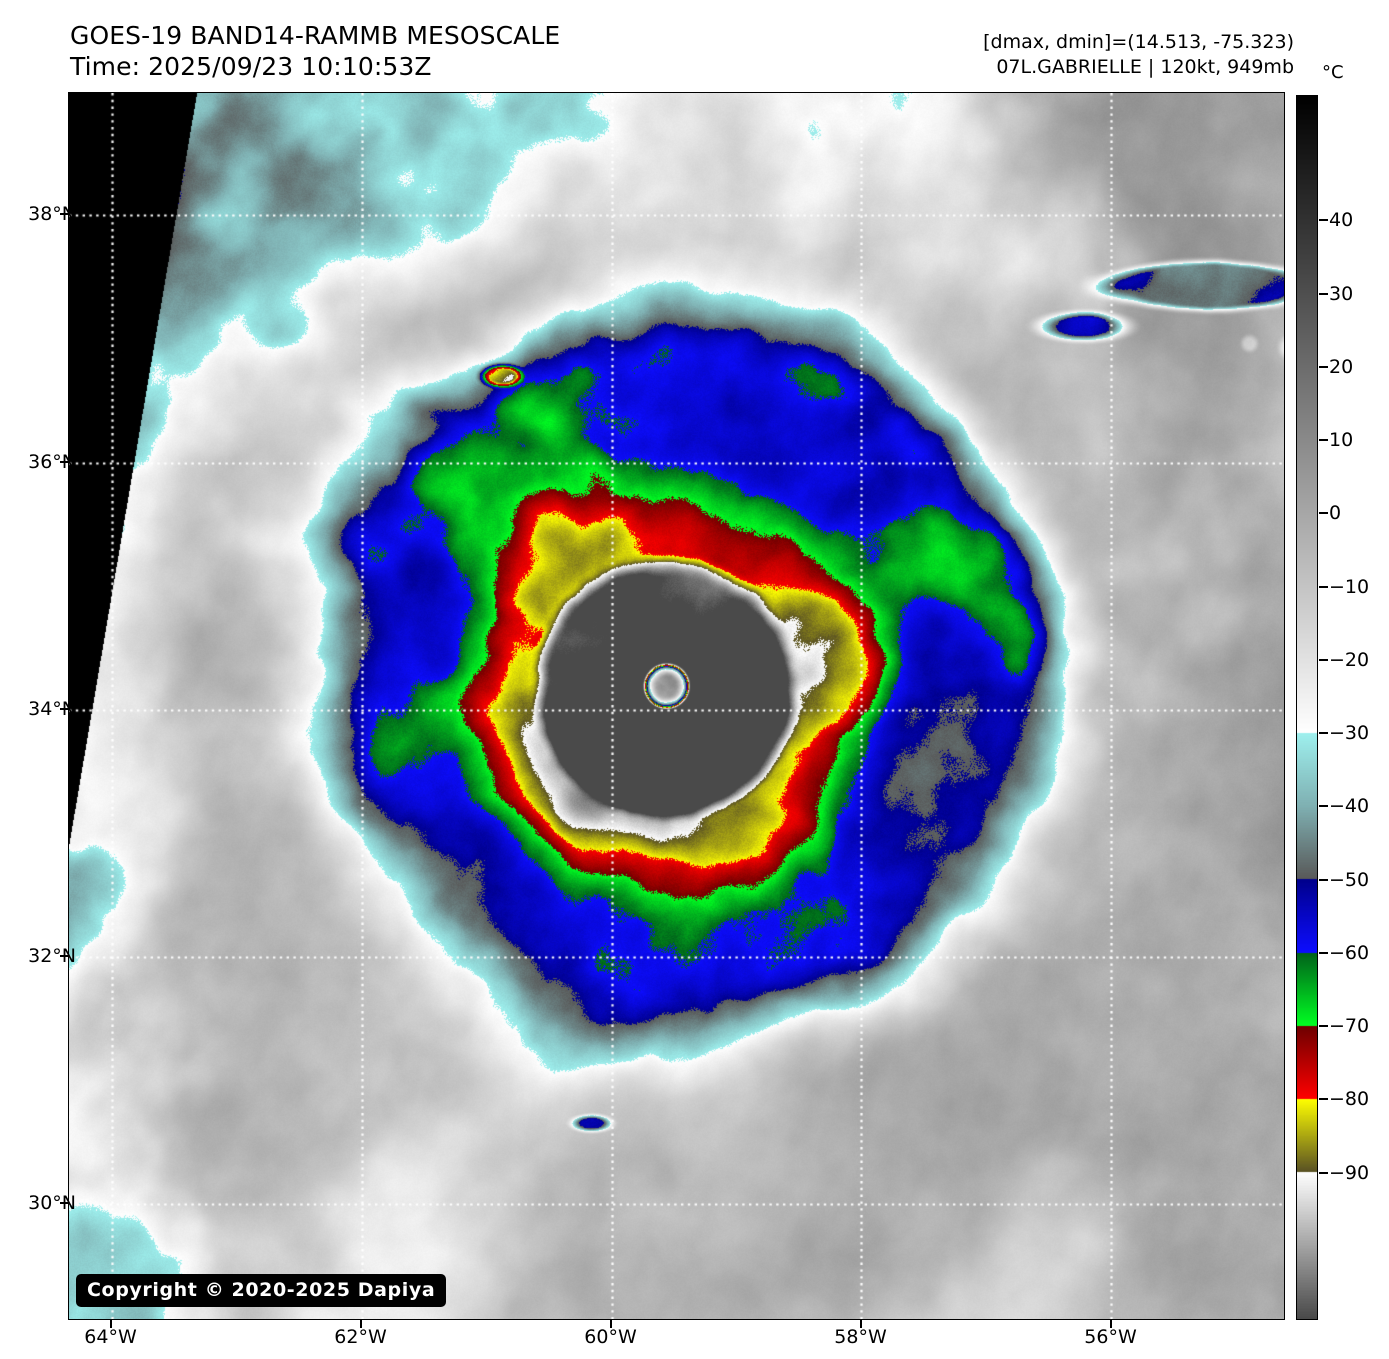 The height and width of the screenshot is (1359, 1389). What do you see at coordinates (251, 66) in the screenshot?
I see `timestamp-label: Time: 2025/09/23 10:10:53Z` at bounding box center [251, 66].